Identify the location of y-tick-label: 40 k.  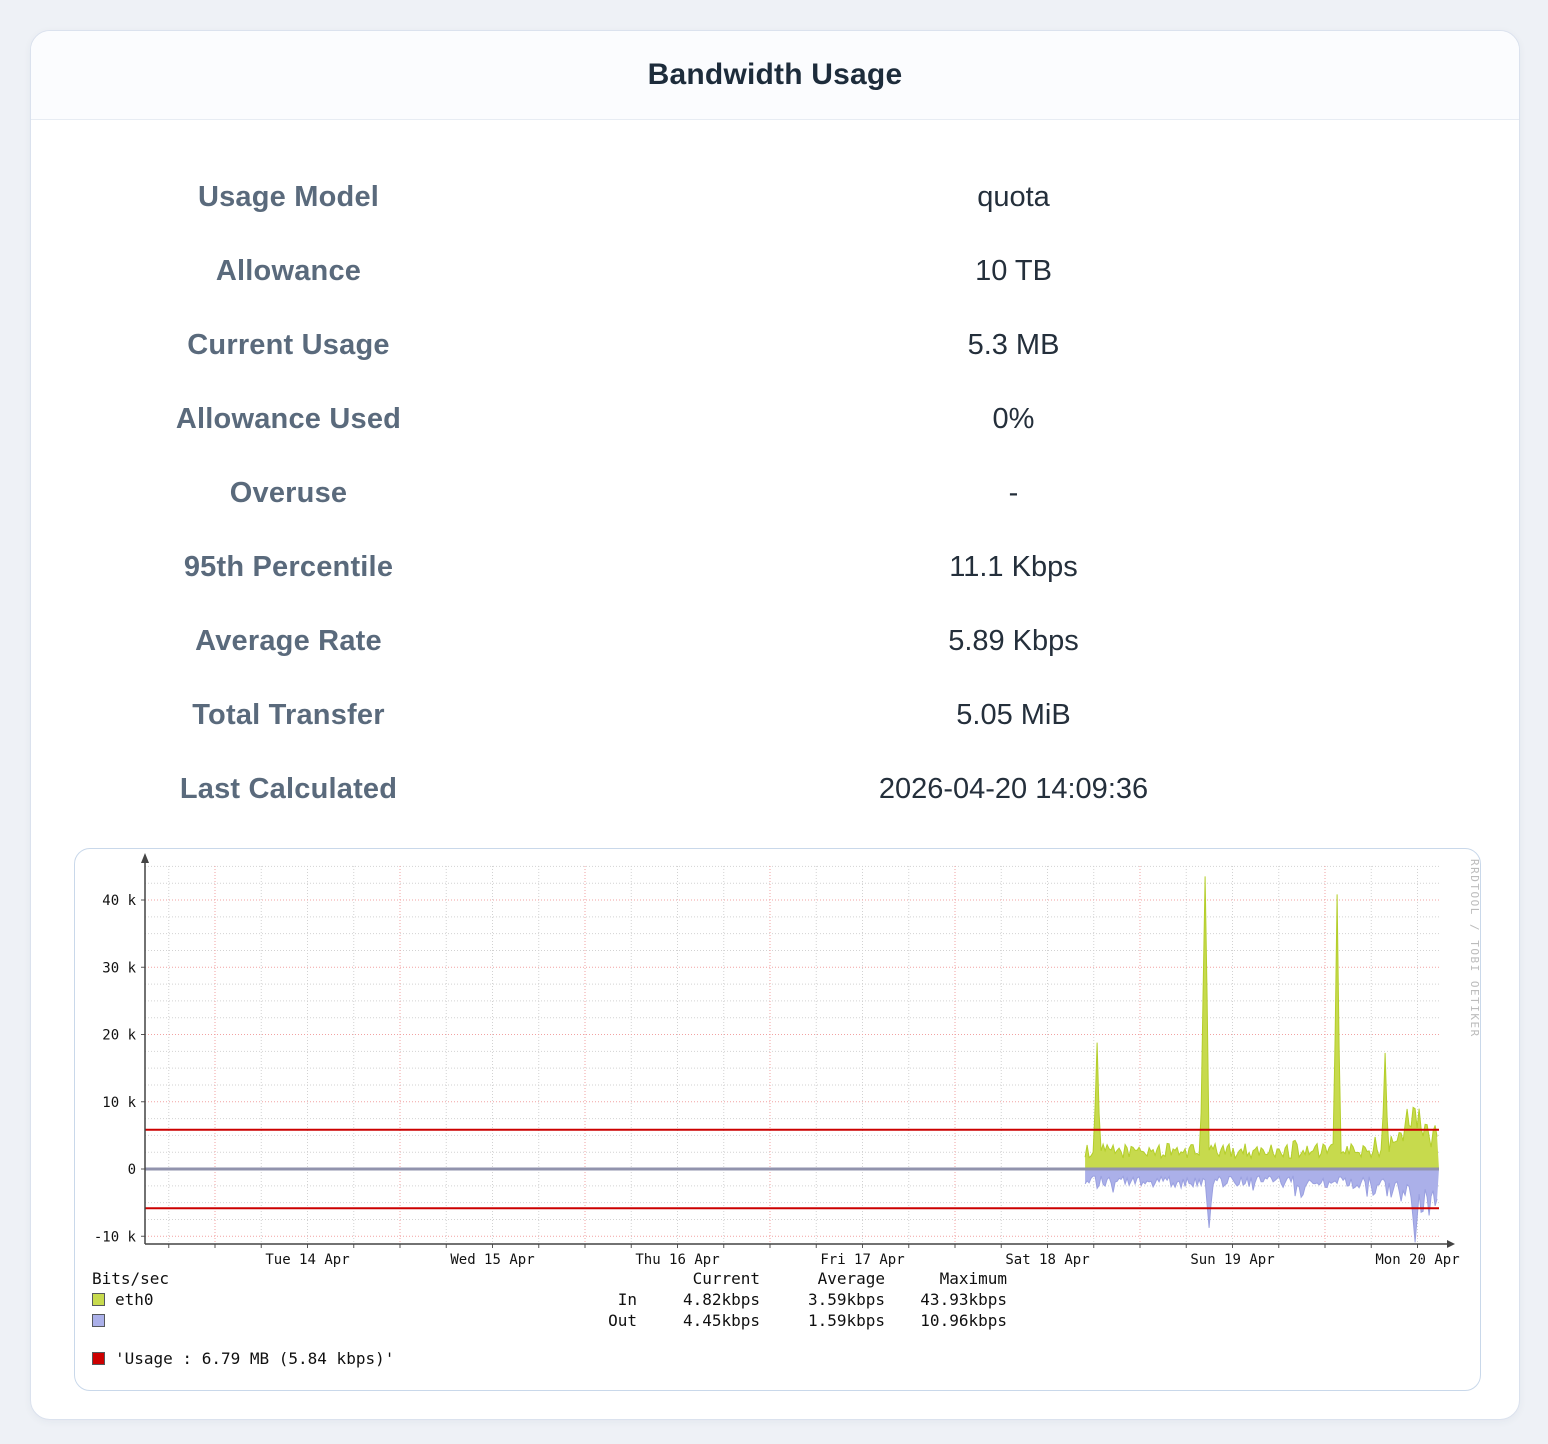
(119, 901).